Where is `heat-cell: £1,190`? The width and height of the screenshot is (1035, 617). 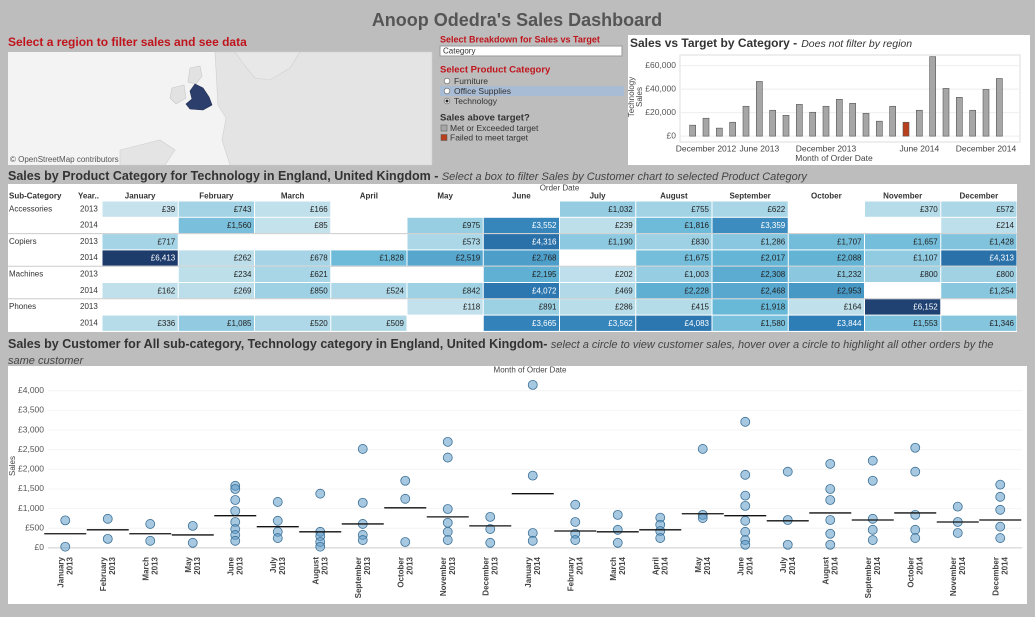 heat-cell: £1,190 is located at coordinates (598, 242).